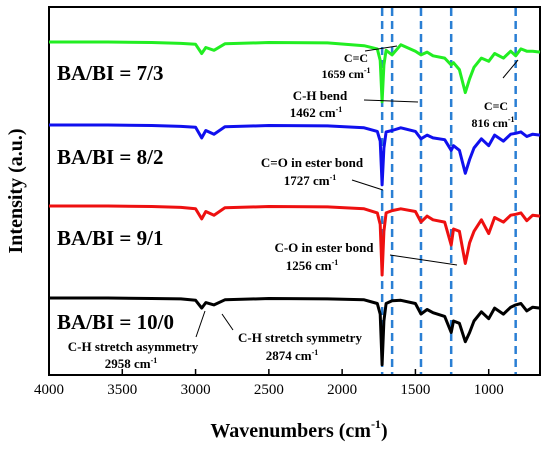 This screenshot has width=550, height=451. Describe the element at coordinates (133, 346) in the screenshot. I see `annotation-ch2958-name: C-H stretch asymmetry` at that location.